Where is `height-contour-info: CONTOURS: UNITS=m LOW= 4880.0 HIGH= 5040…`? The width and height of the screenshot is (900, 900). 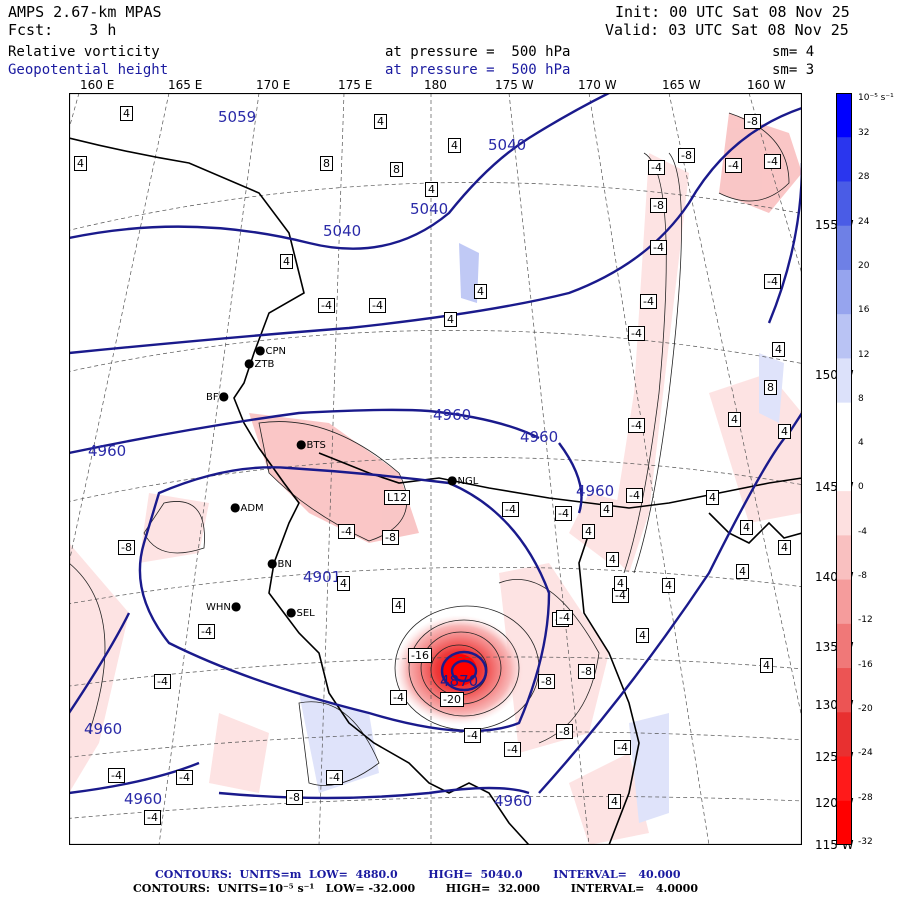 height-contour-info: CONTOURS: UNITS=m LOW= 4880.0 HIGH= 5040… is located at coordinates (418, 874).